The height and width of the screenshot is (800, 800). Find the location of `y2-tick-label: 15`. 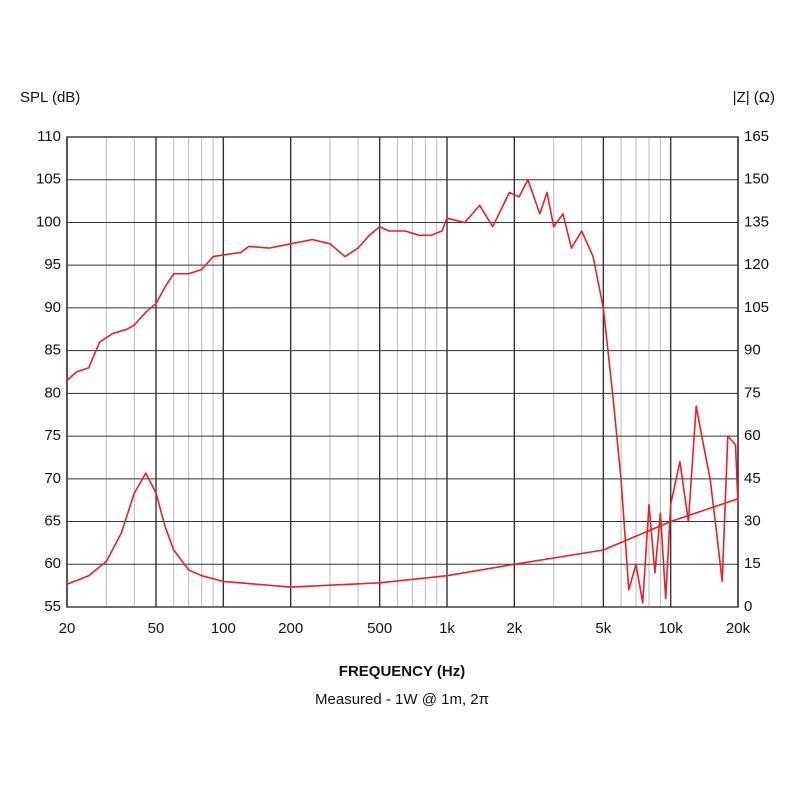

y2-tick-label: 15 is located at coordinates (752, 563).